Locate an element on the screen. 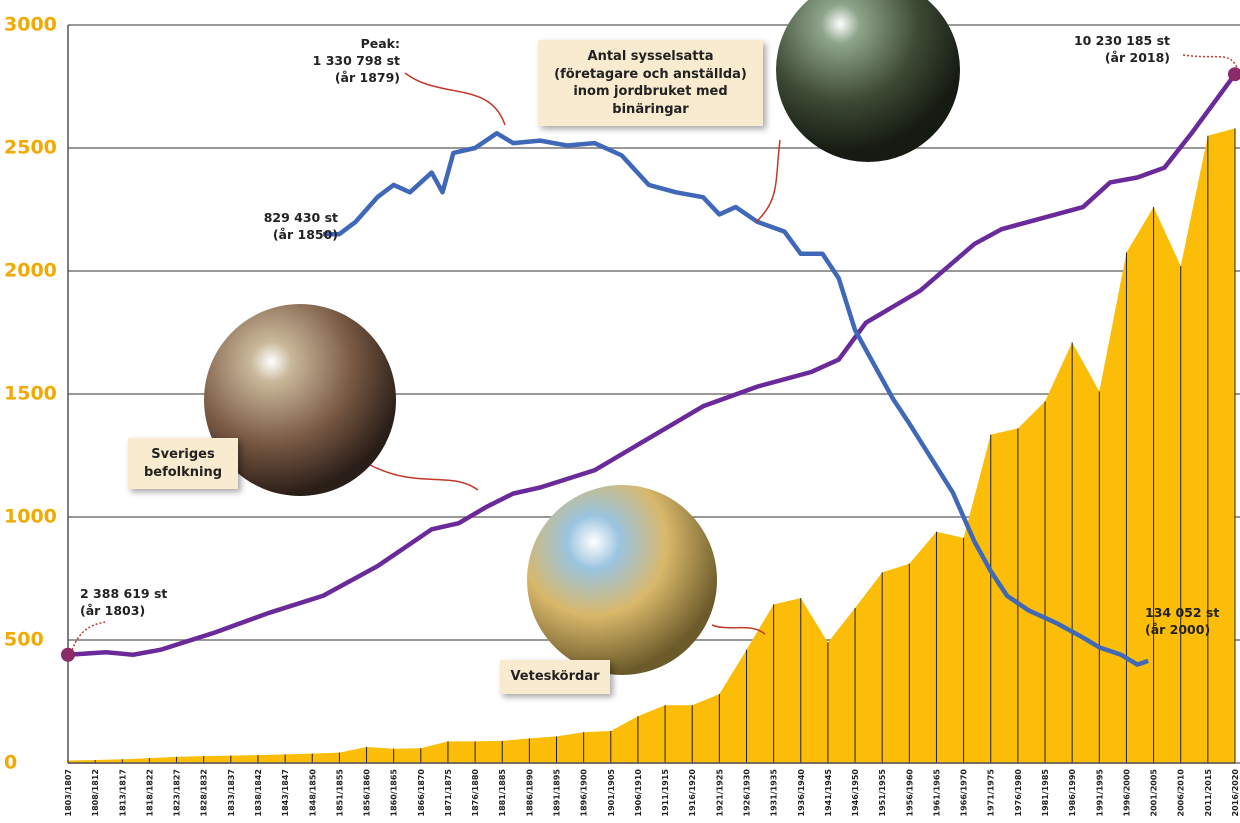 The width and height of the screenshot is (1240, 823). annotation: 134 052 st is located at coordinates (1182, 612).